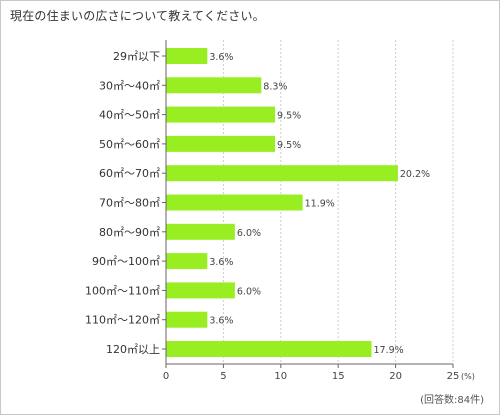 This screenshot has width=500, height=415. What do you see at coordinates (136, 56) in the screenshot?
I see `category-label: 29㎡以下` at bounding box center [136, 56].